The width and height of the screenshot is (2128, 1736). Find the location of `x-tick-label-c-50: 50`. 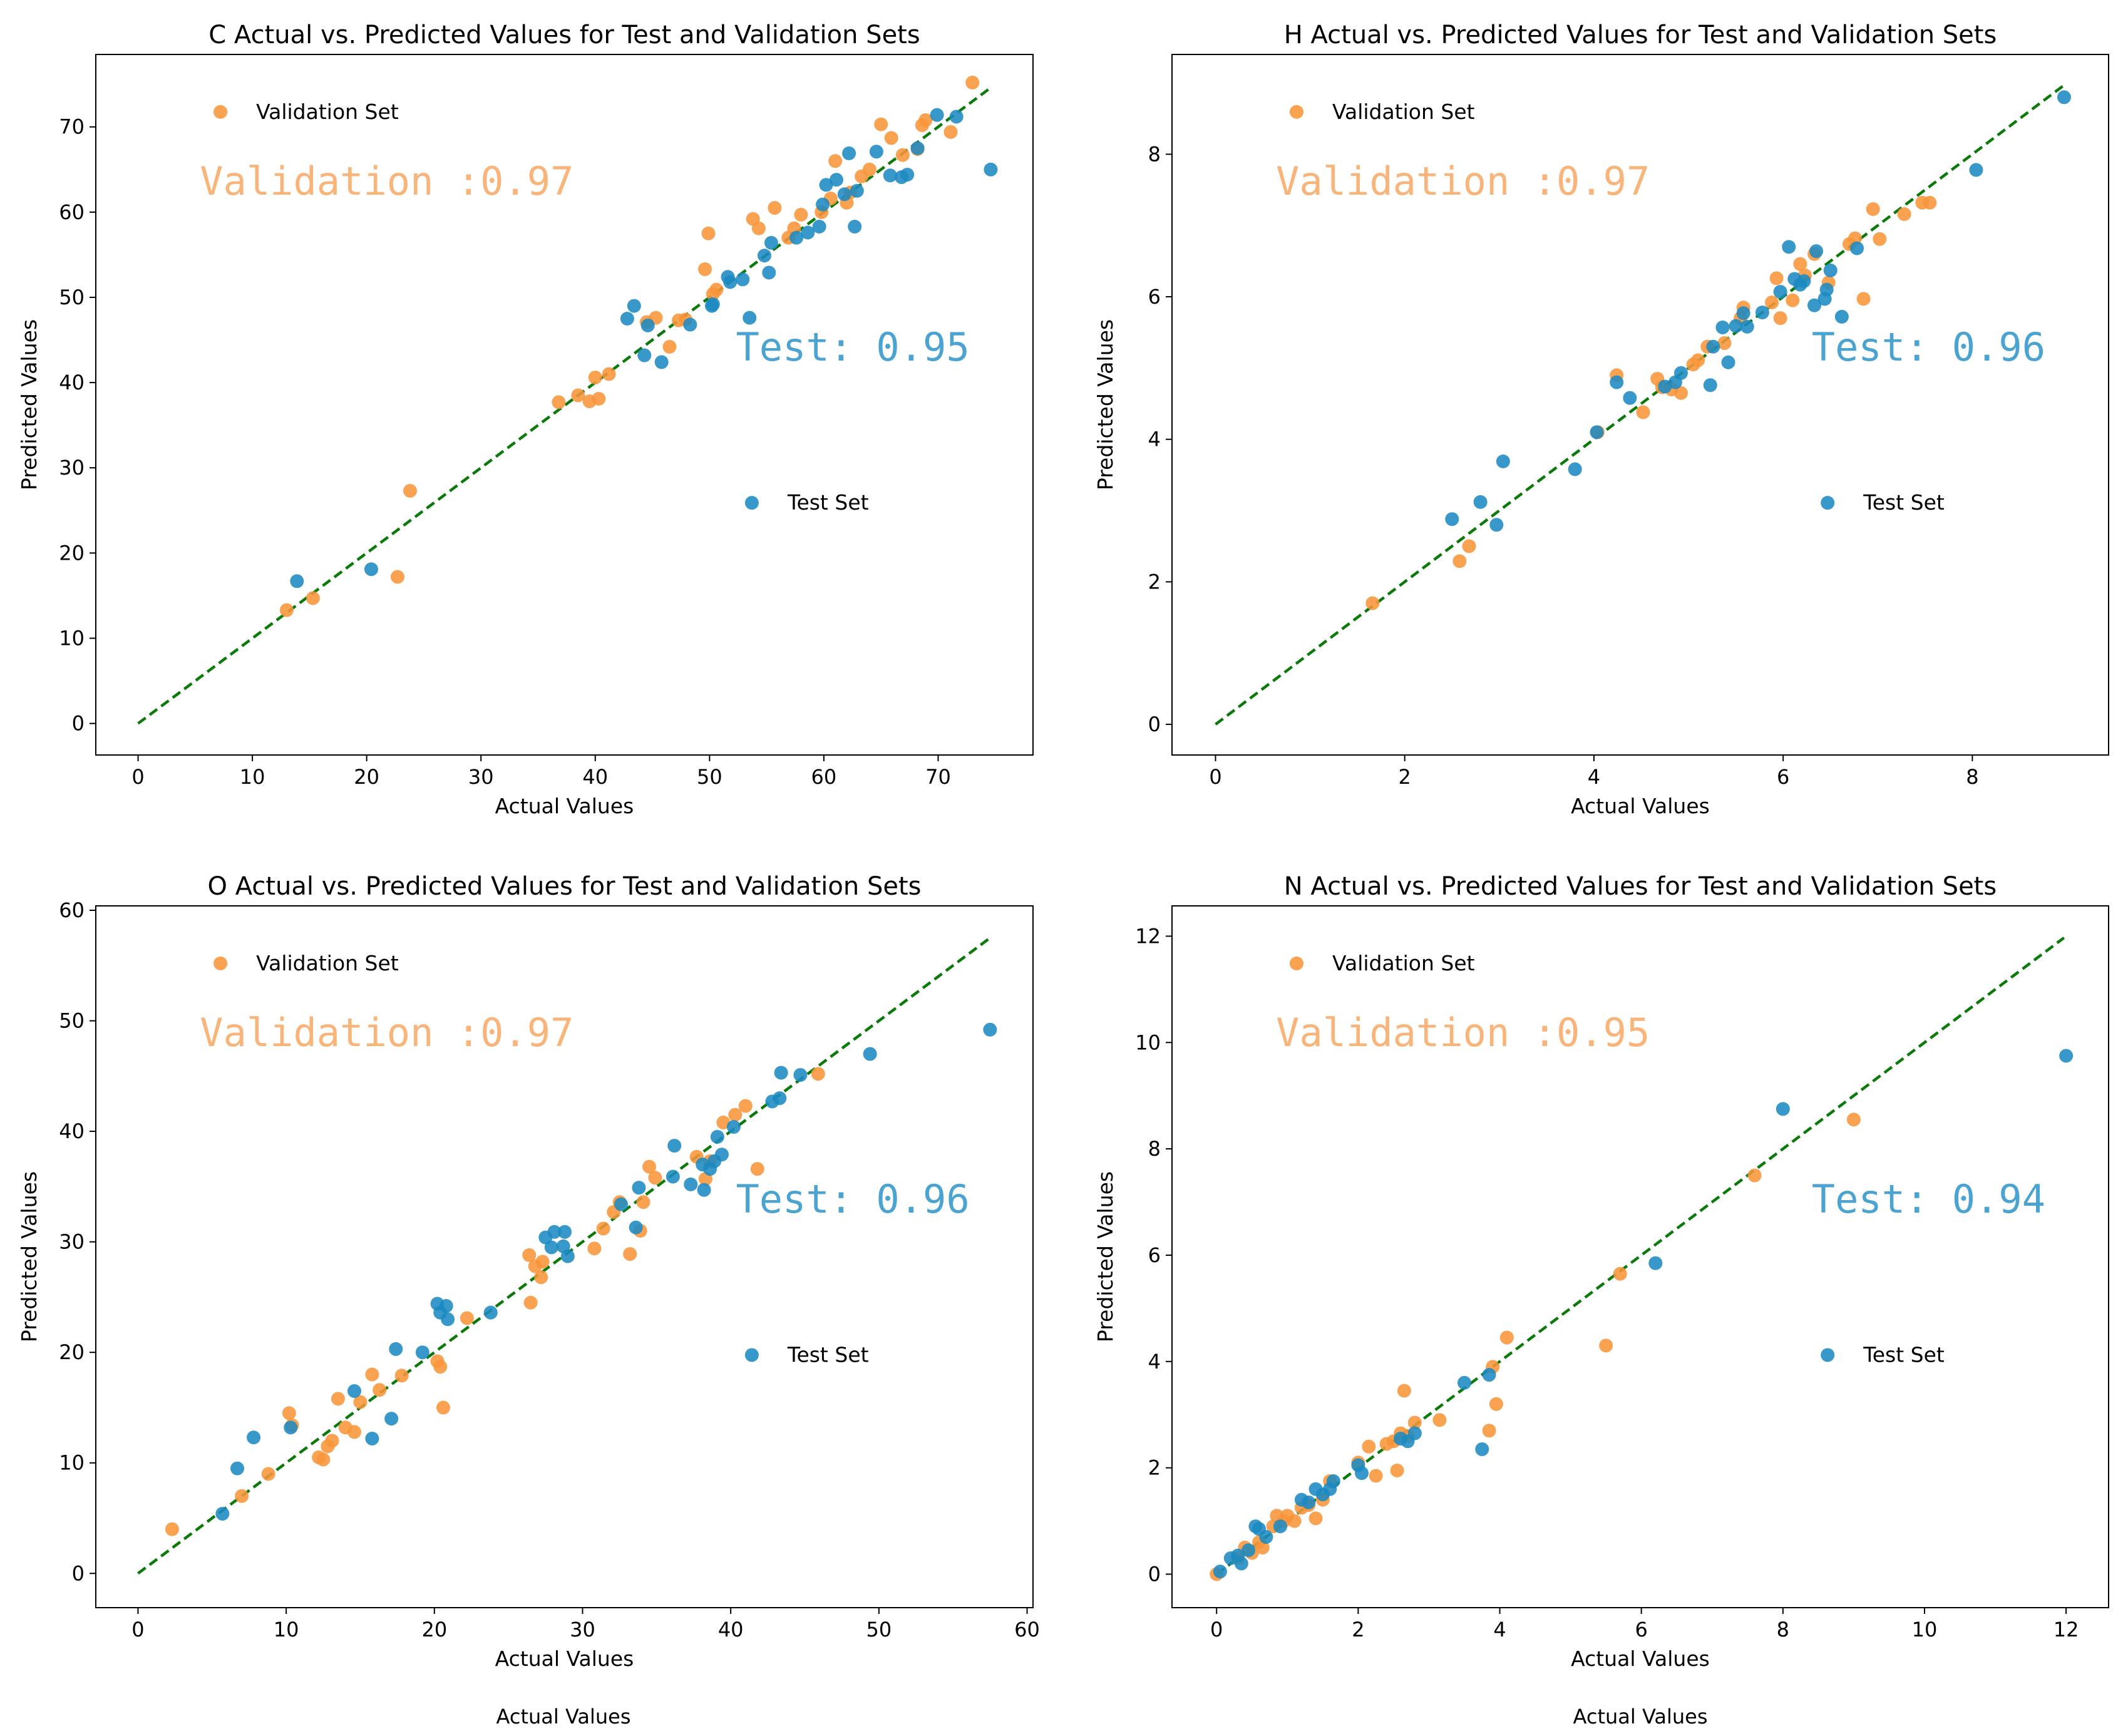

x-tick-label-c-50: 50 is located at coordinates (709, 777).